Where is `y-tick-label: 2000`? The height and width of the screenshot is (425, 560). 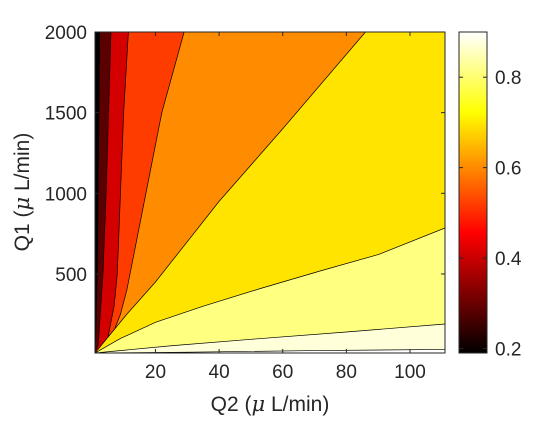
y-tick-label: 2000 is located at coordinates (66, 33).